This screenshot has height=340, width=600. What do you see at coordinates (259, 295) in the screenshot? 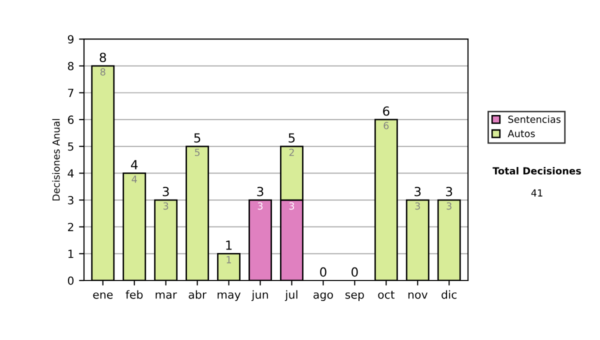
I see `x-tick-label: jun` at bounding box center [259, 295].